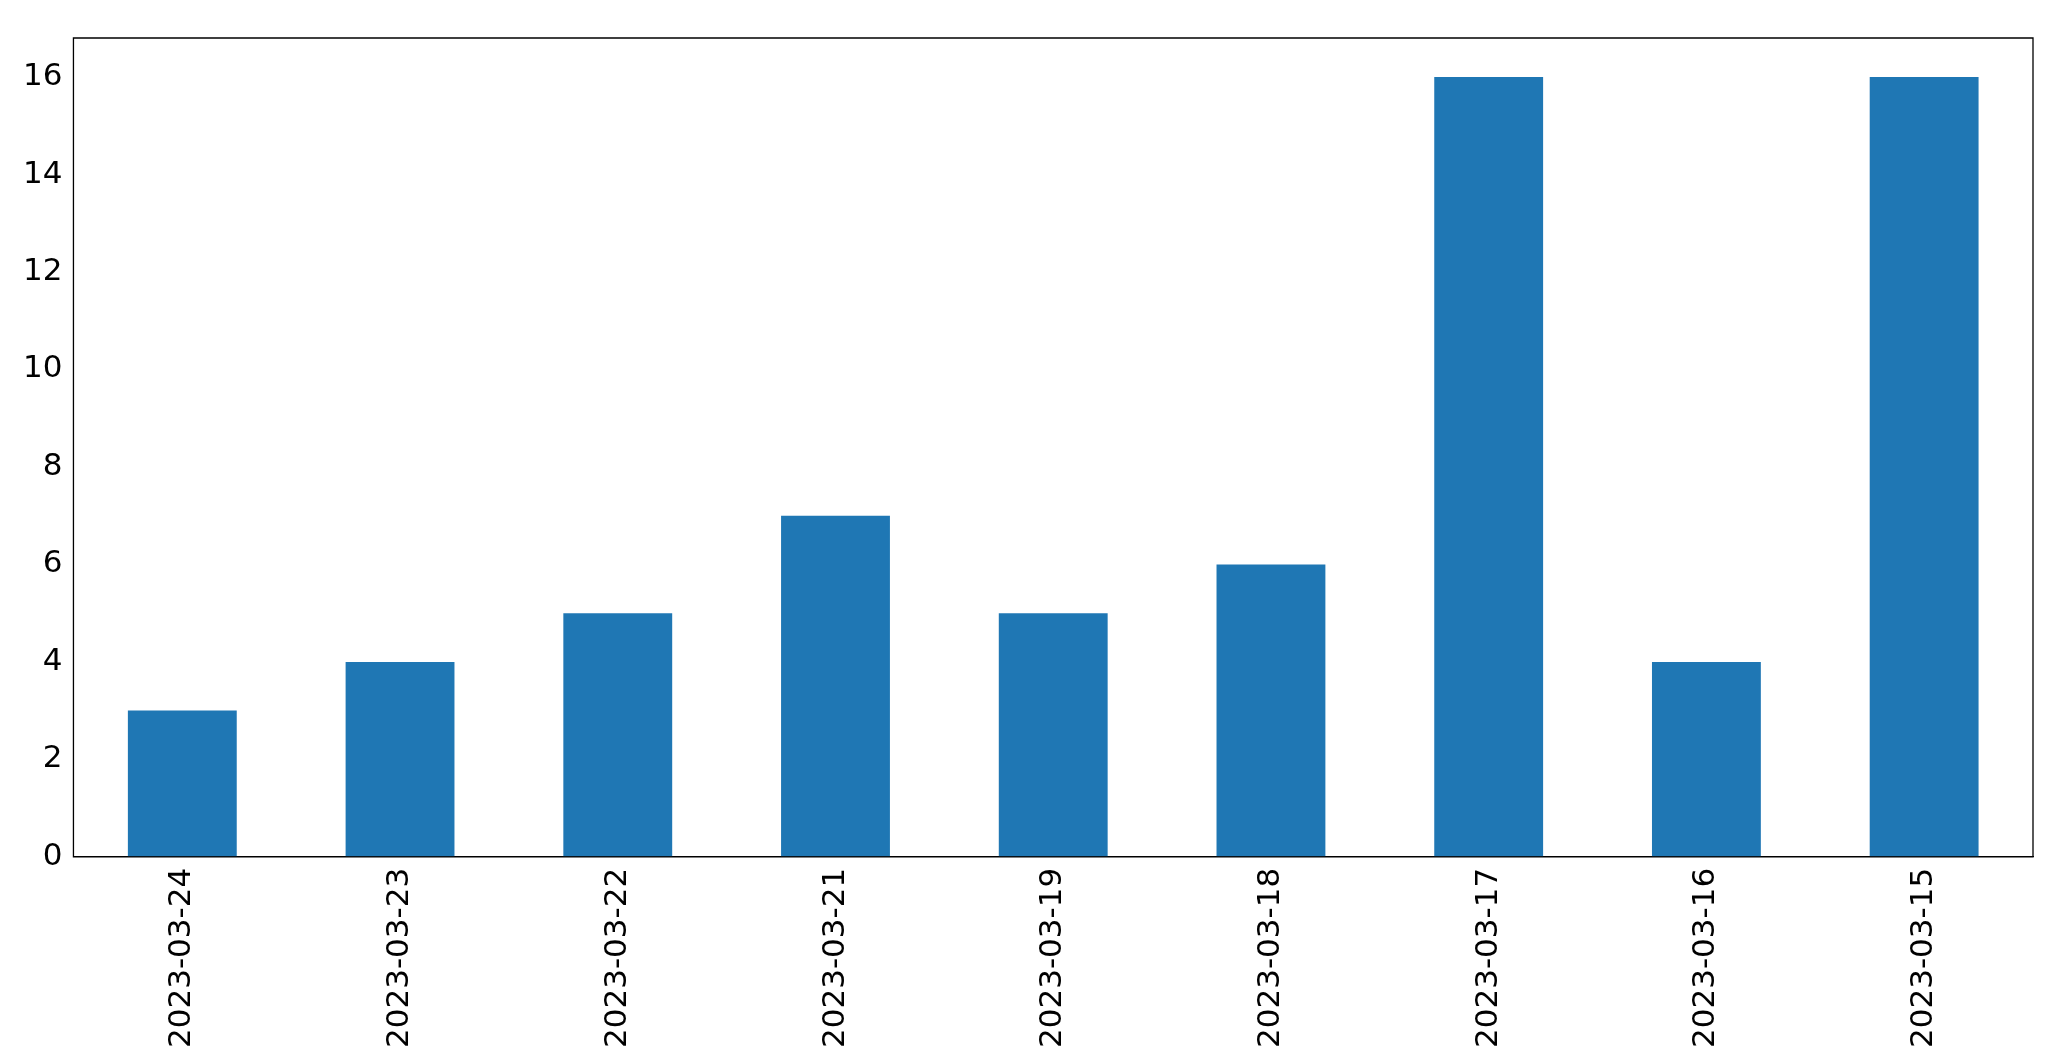 This screenshot has height=1061, width=2071. I want to click on y-tick-label: 14, so click(42, 171).